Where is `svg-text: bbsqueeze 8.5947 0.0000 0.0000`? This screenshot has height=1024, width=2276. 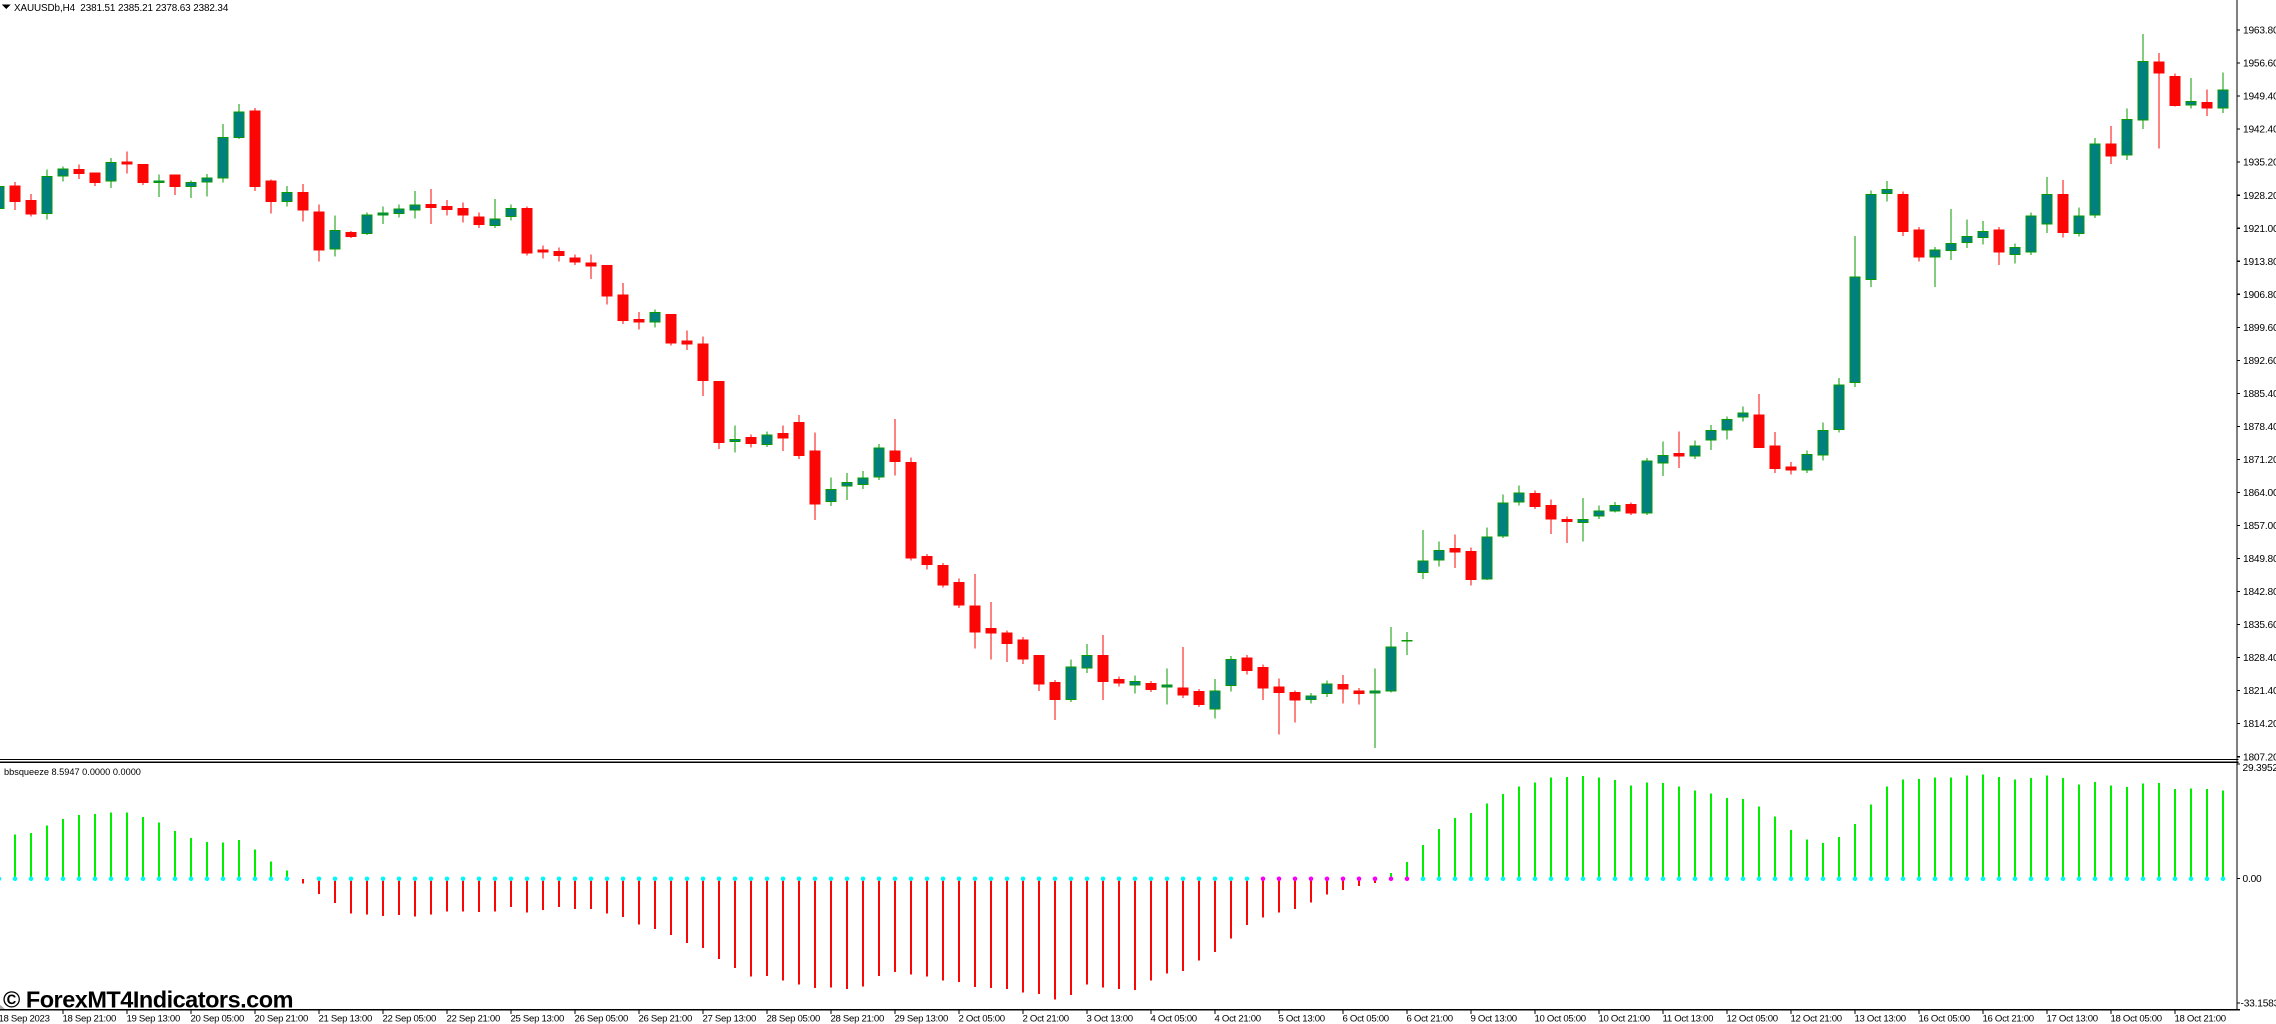
svg-text: bbsqueeze 8.5947 0.0000 0.0000 is located at coordinates (72, 772).